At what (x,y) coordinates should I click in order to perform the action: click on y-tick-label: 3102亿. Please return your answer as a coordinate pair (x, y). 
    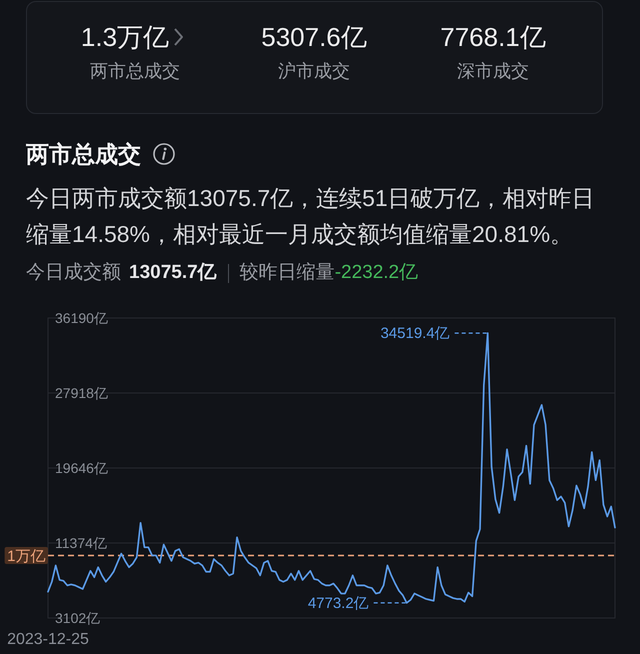
    Looking at the image, I should click on (77, 618).